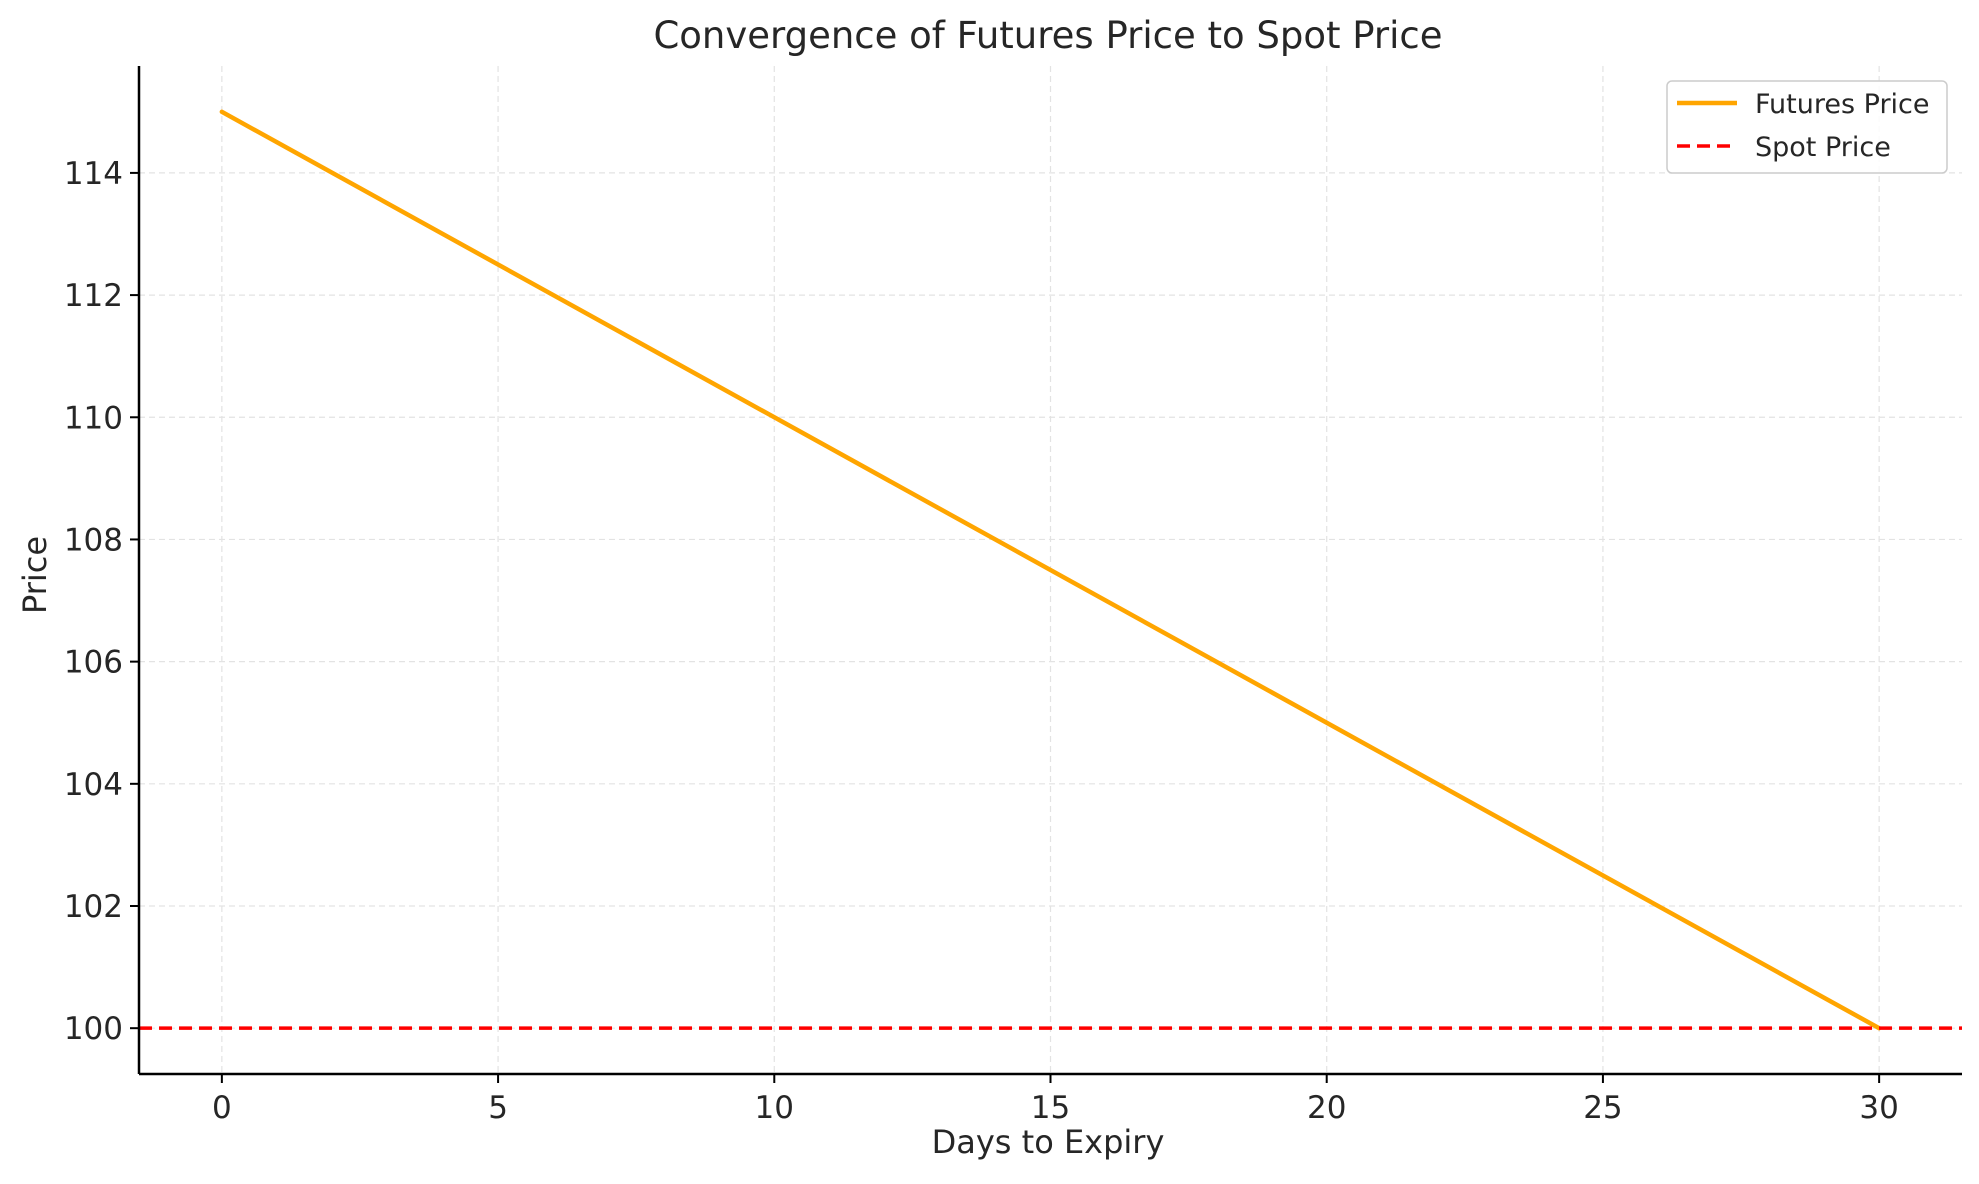  What do you see at coordinates (93, 785) in the screenshot?
I see `y-tick-label: 104` at bounding box center [93, 785].